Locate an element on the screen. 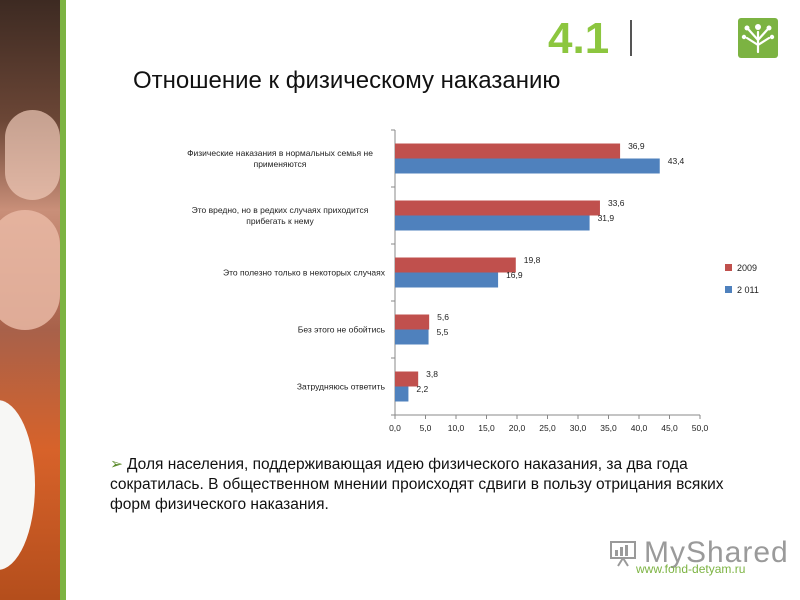  category-label: Без этого не обойтись is located at coordinates (342, 330).